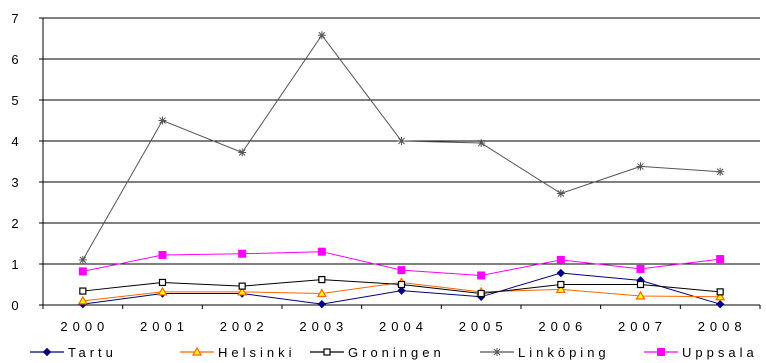  What do you see at coordinates (14, 264) in the screenshot?
I see `y-tick-label: 1` at bounding box center [14, 264].